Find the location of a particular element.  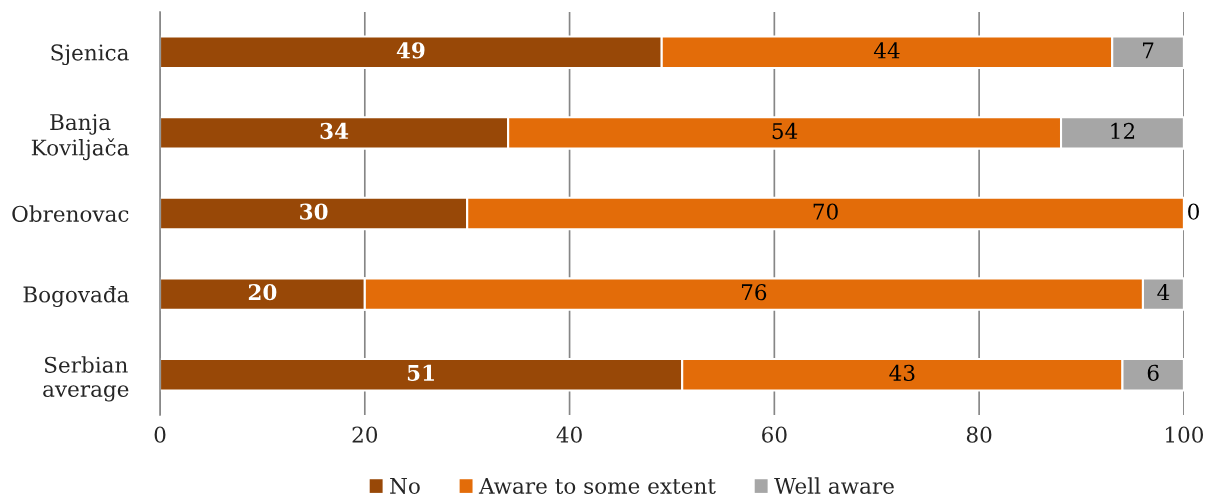

x-tick-label: 100 is located at coordinates (1184, 434).